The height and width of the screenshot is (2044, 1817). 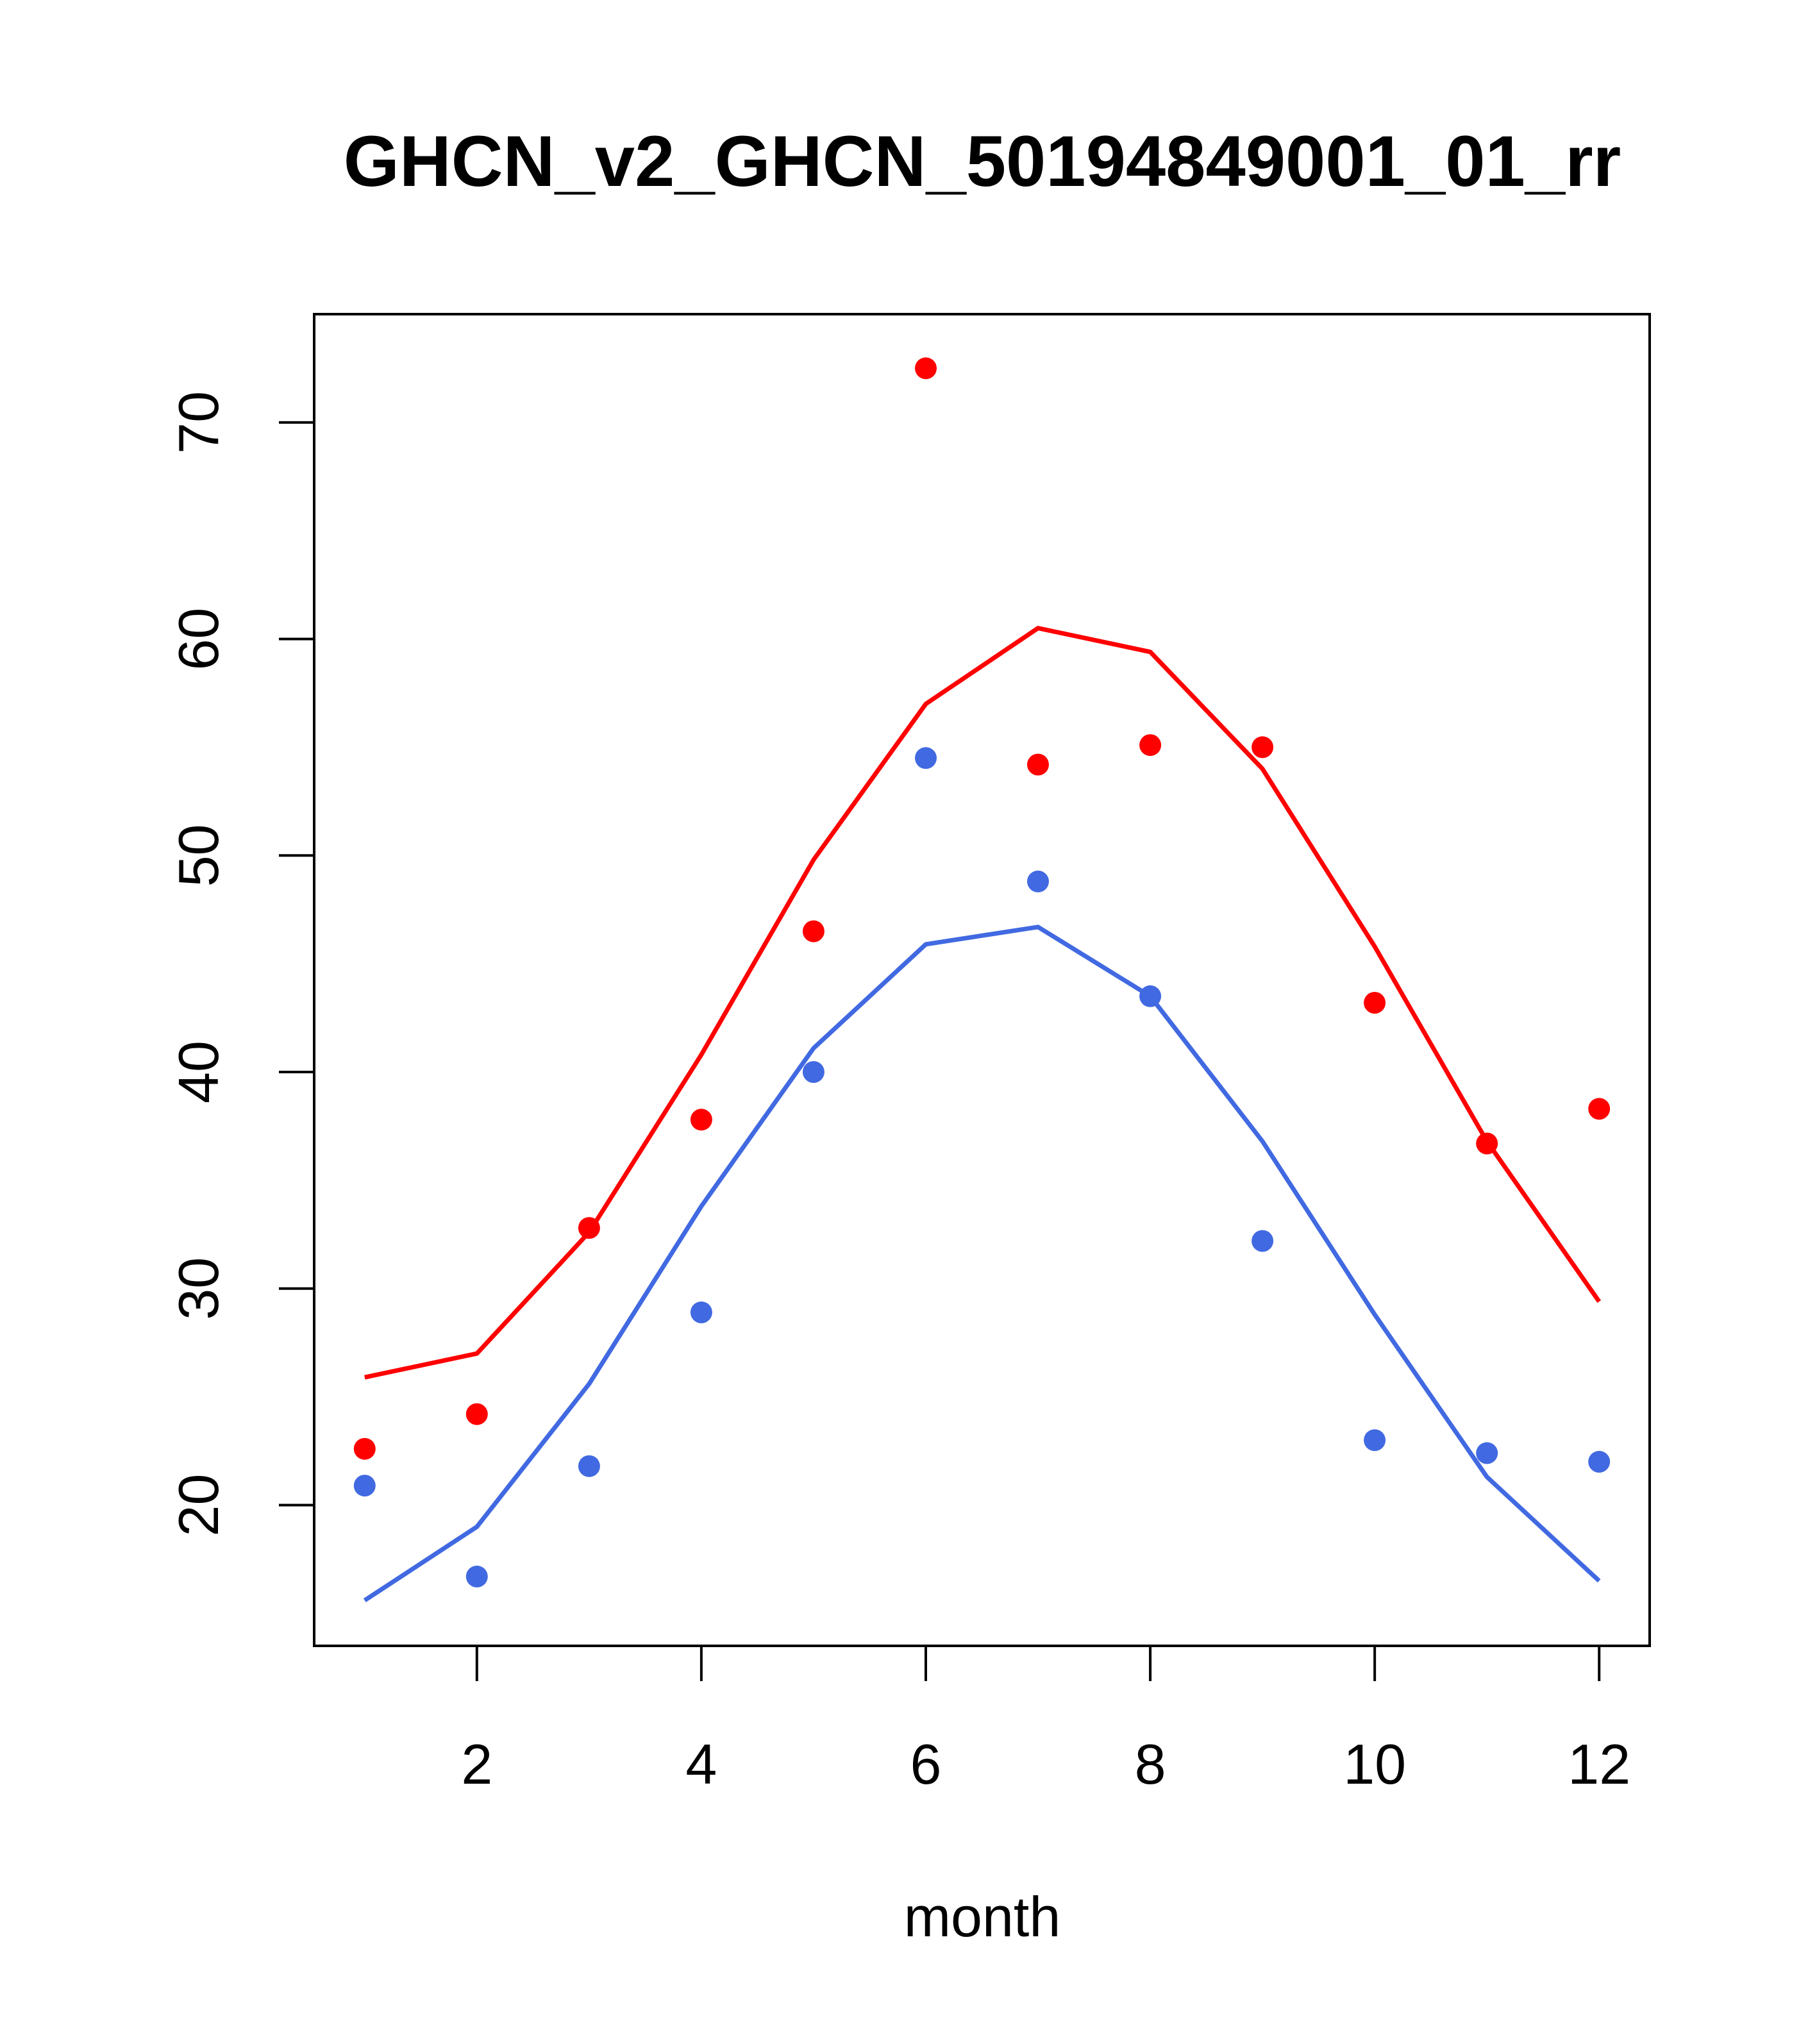 I want to click on x-axis: 2 4 6 8 10 12, so click(x=1045, y=1721).